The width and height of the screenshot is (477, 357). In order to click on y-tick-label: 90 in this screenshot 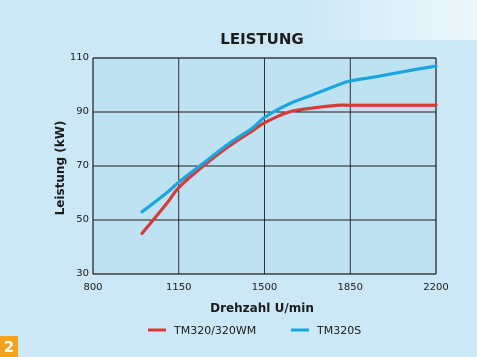, I will do `click(82, 111)`.